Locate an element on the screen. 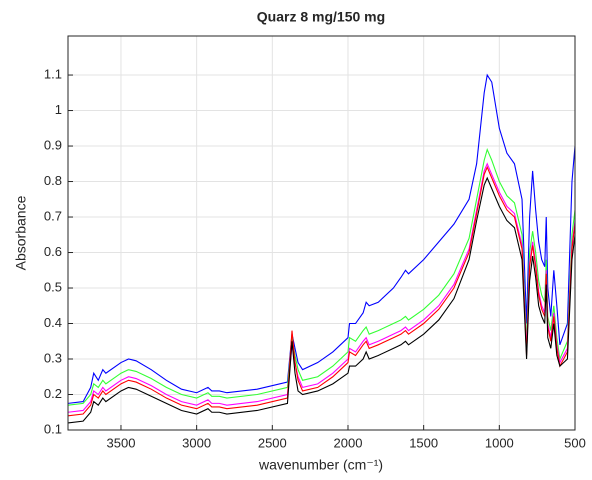  y-tick-label: 0.1 is located at coordinates (53, 428).